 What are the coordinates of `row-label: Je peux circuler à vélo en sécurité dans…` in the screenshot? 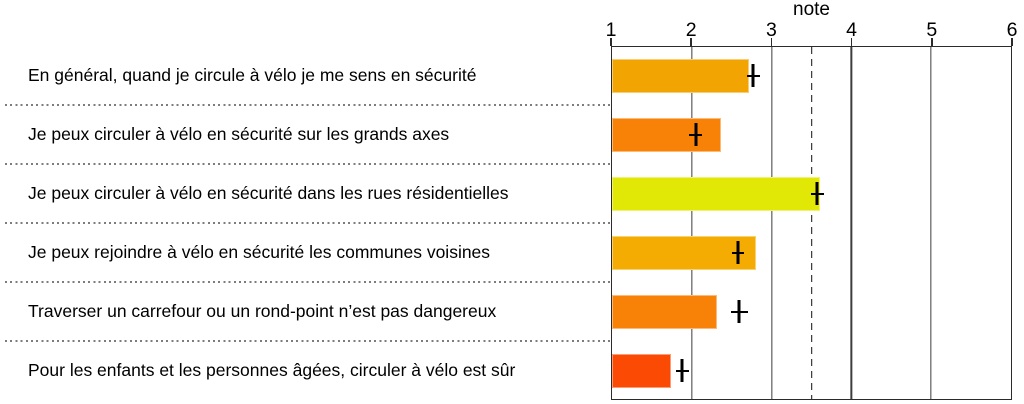 It's located at (268, 193).